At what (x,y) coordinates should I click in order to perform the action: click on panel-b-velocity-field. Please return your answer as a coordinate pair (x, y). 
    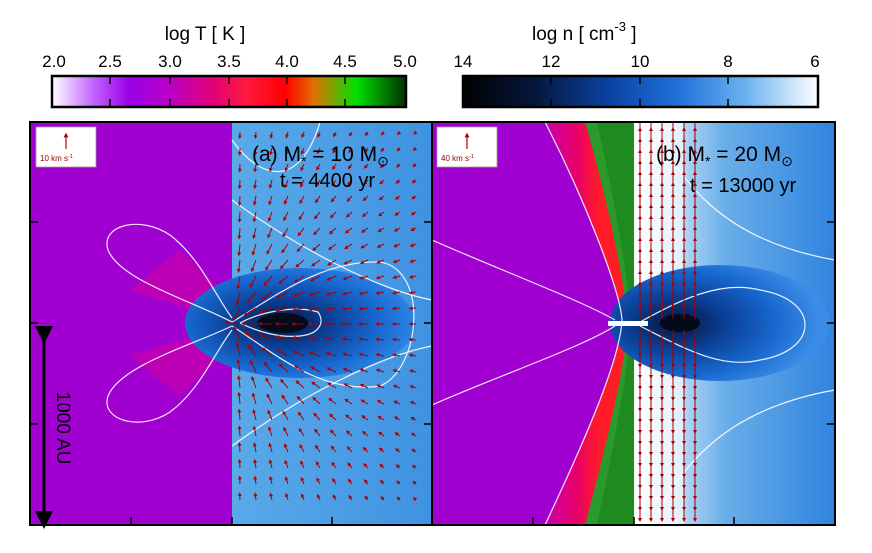
    Looking at the image, I should click on (667, 322).